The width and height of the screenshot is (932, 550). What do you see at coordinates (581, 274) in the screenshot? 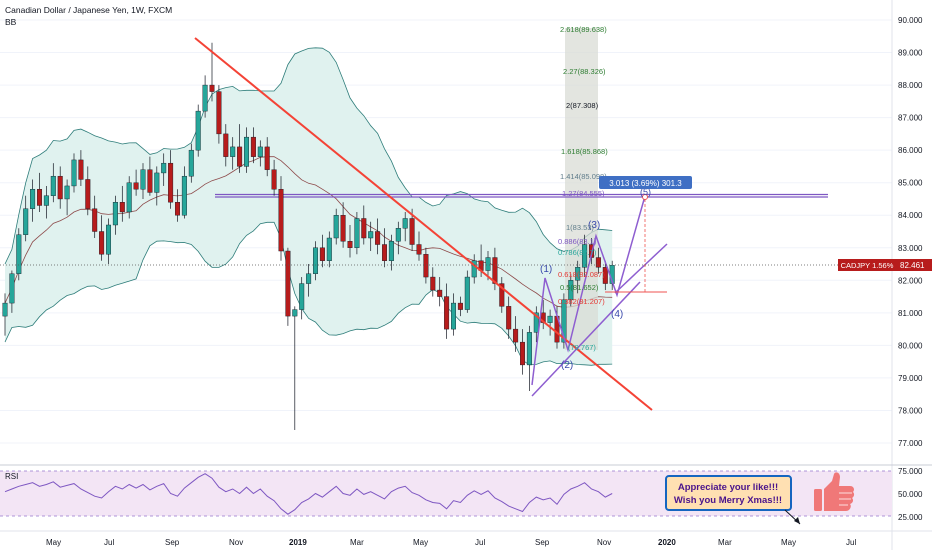
I see `fib-level-0618: 0.618(82.087)` at bounding box center [581, 274].